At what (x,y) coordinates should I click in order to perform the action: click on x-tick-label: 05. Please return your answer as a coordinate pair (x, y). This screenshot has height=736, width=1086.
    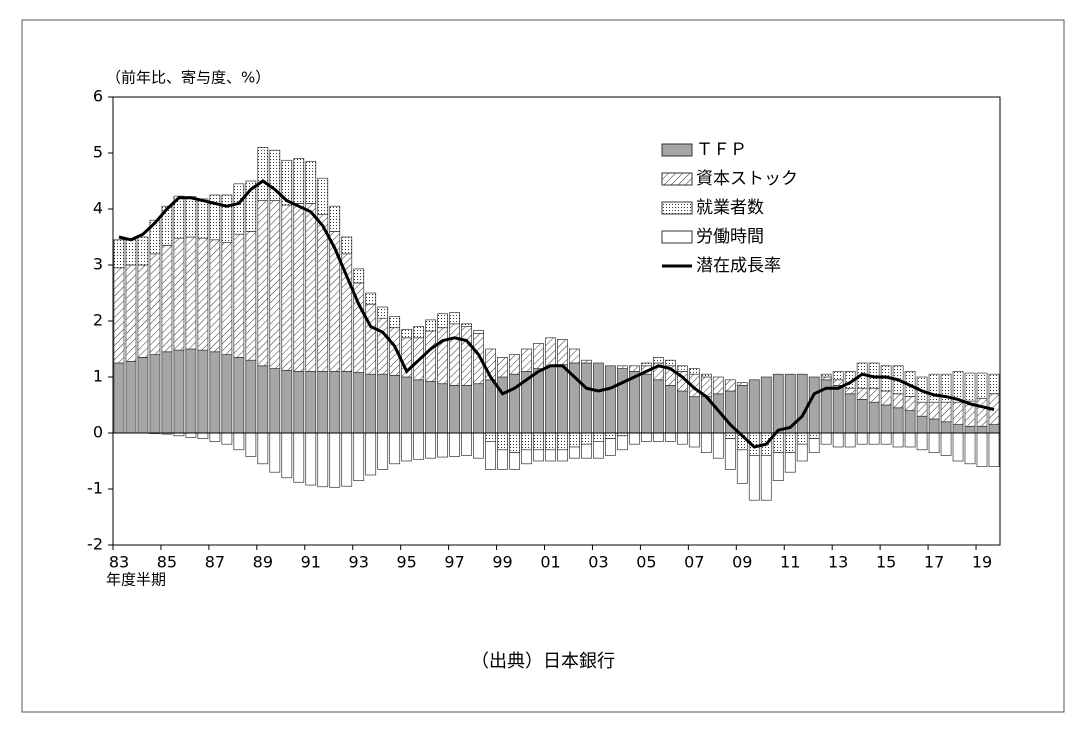
    Looking at the image, I should click on (646, 562).